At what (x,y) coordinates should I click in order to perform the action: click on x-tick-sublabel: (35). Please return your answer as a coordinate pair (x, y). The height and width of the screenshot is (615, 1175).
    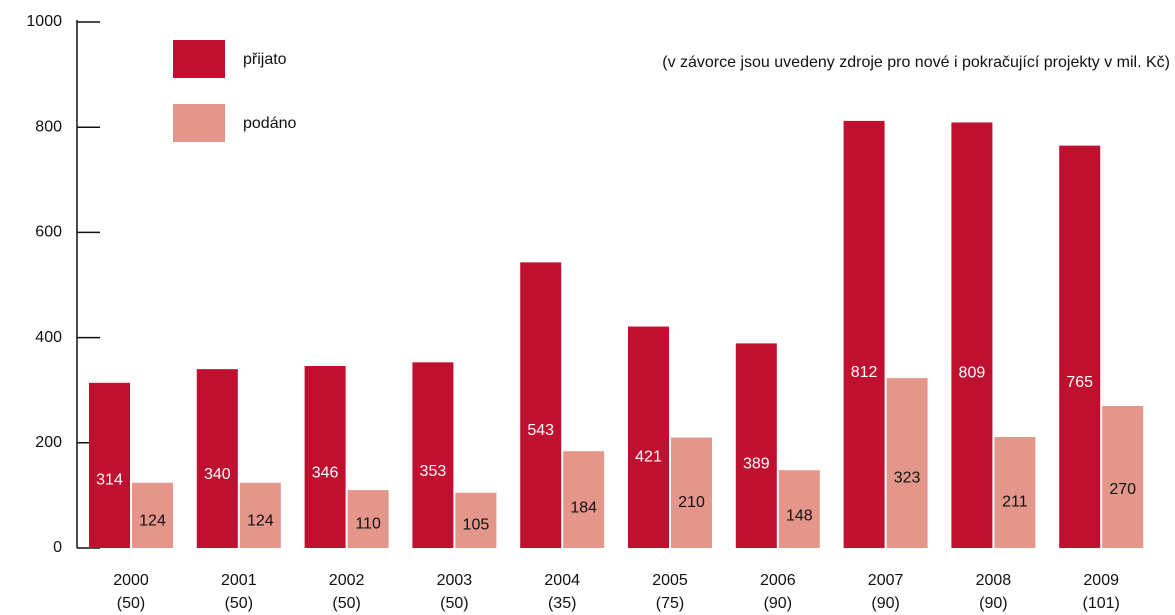
    Looking at the image, I should click on (562, 603).